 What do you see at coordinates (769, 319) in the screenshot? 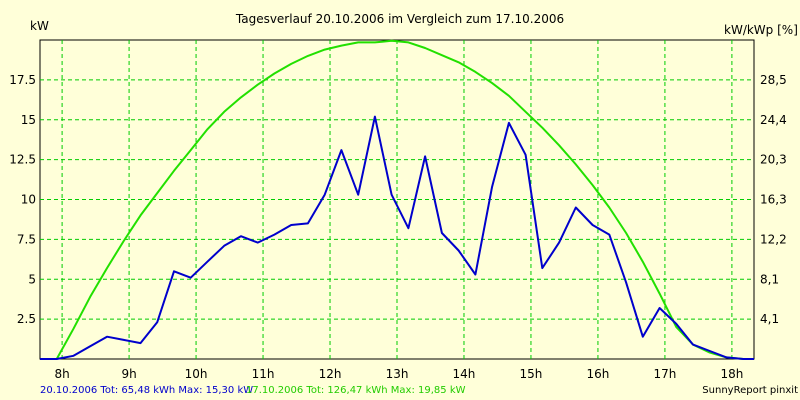
I see `y-tick-label-right: 4,1` at bounding box center [769, 319].